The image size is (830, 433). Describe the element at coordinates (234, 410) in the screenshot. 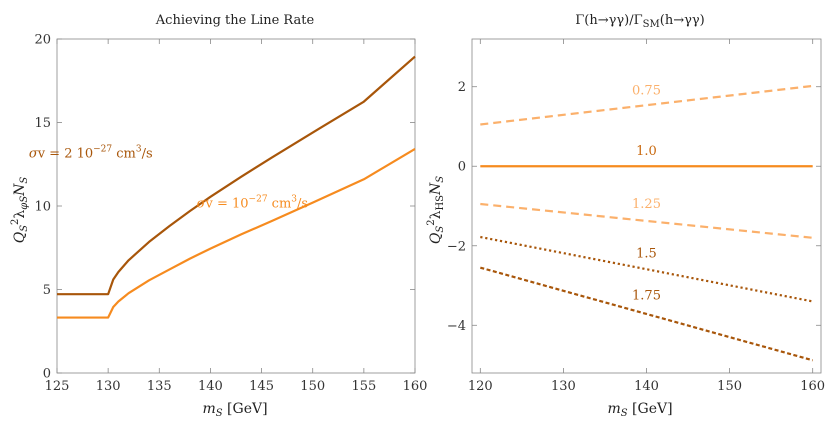

I see `left-x-axis-label: mS [GeV]` at that location.